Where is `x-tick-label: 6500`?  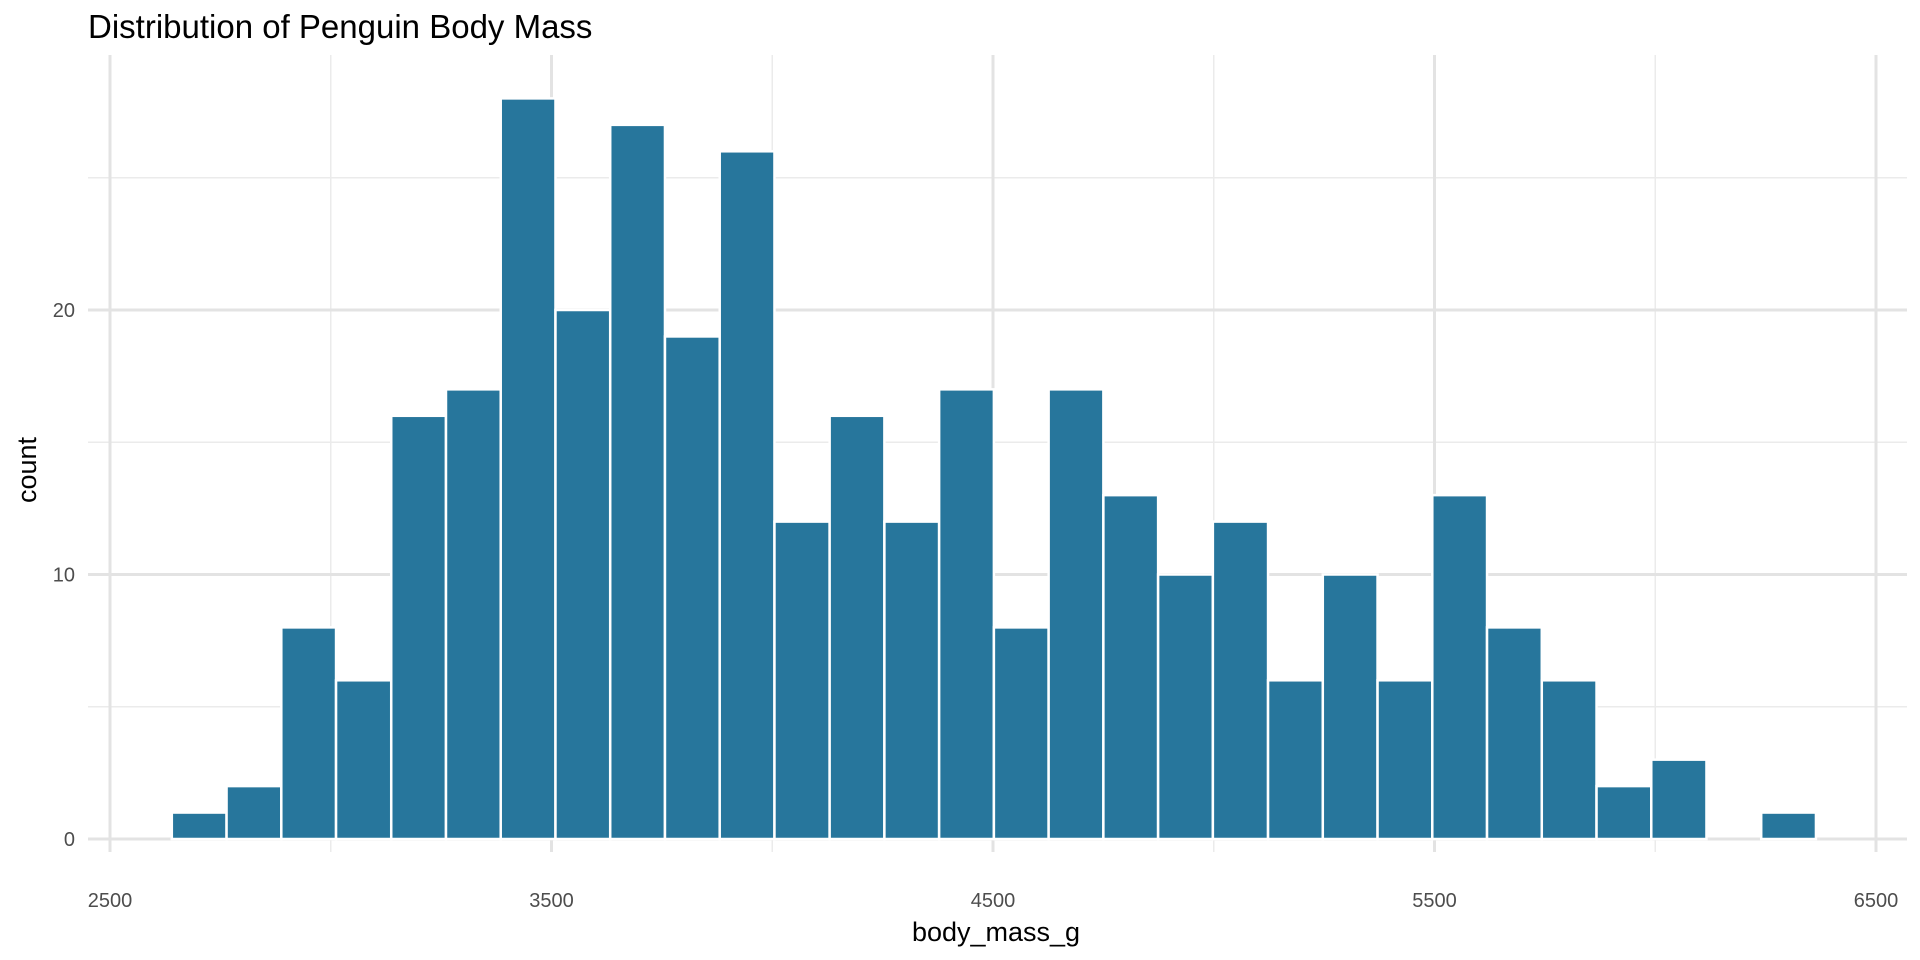
x-tick-label: 6500 is located at coordinates (1876, 901).